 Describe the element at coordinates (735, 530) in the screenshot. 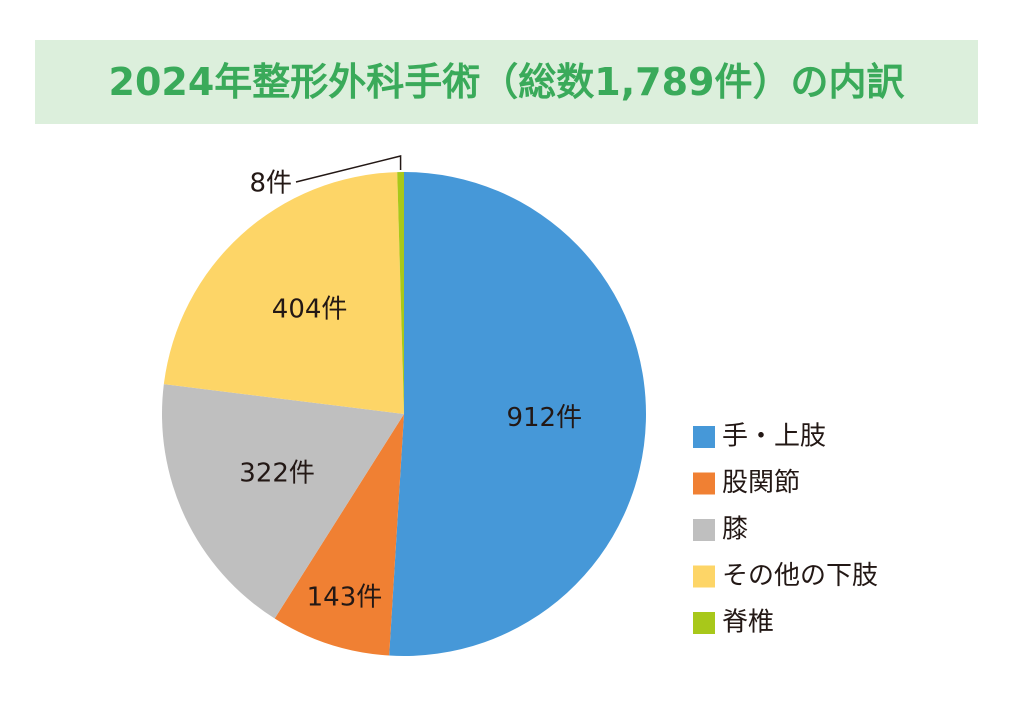

I see `legend-label: 膝` at that location.